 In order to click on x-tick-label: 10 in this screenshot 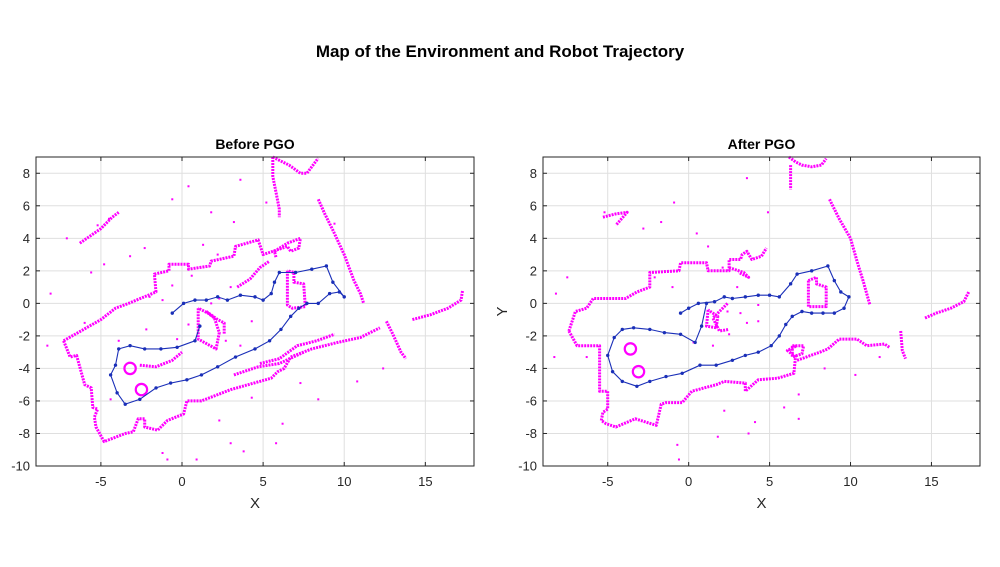, I will do `click(850, 481)`.